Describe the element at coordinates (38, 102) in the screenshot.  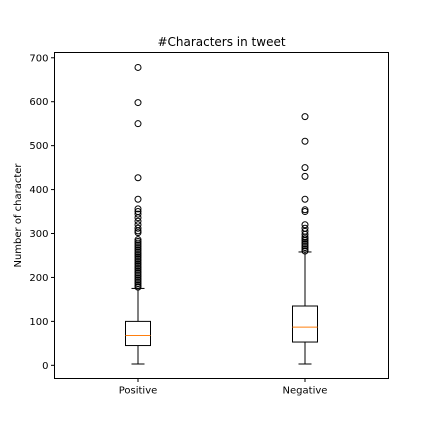
I see `y-tick-label: 600` at that location.